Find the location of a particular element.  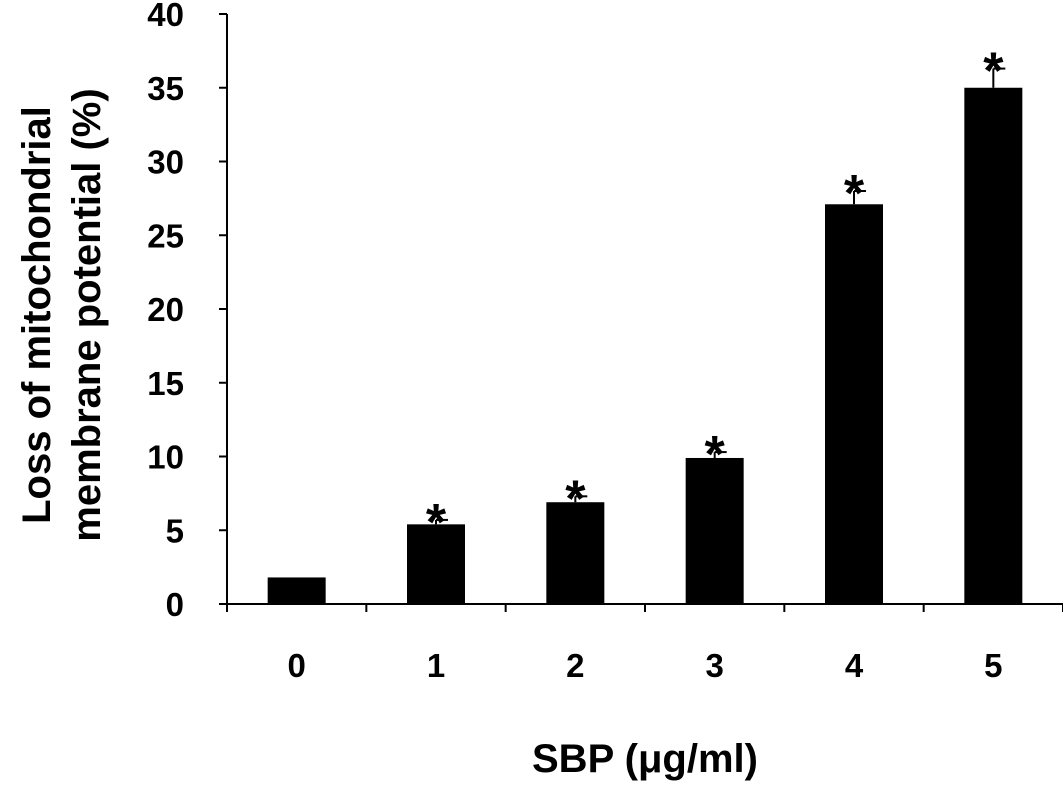

significance-star-1: * is located at coordinates (436, 523).